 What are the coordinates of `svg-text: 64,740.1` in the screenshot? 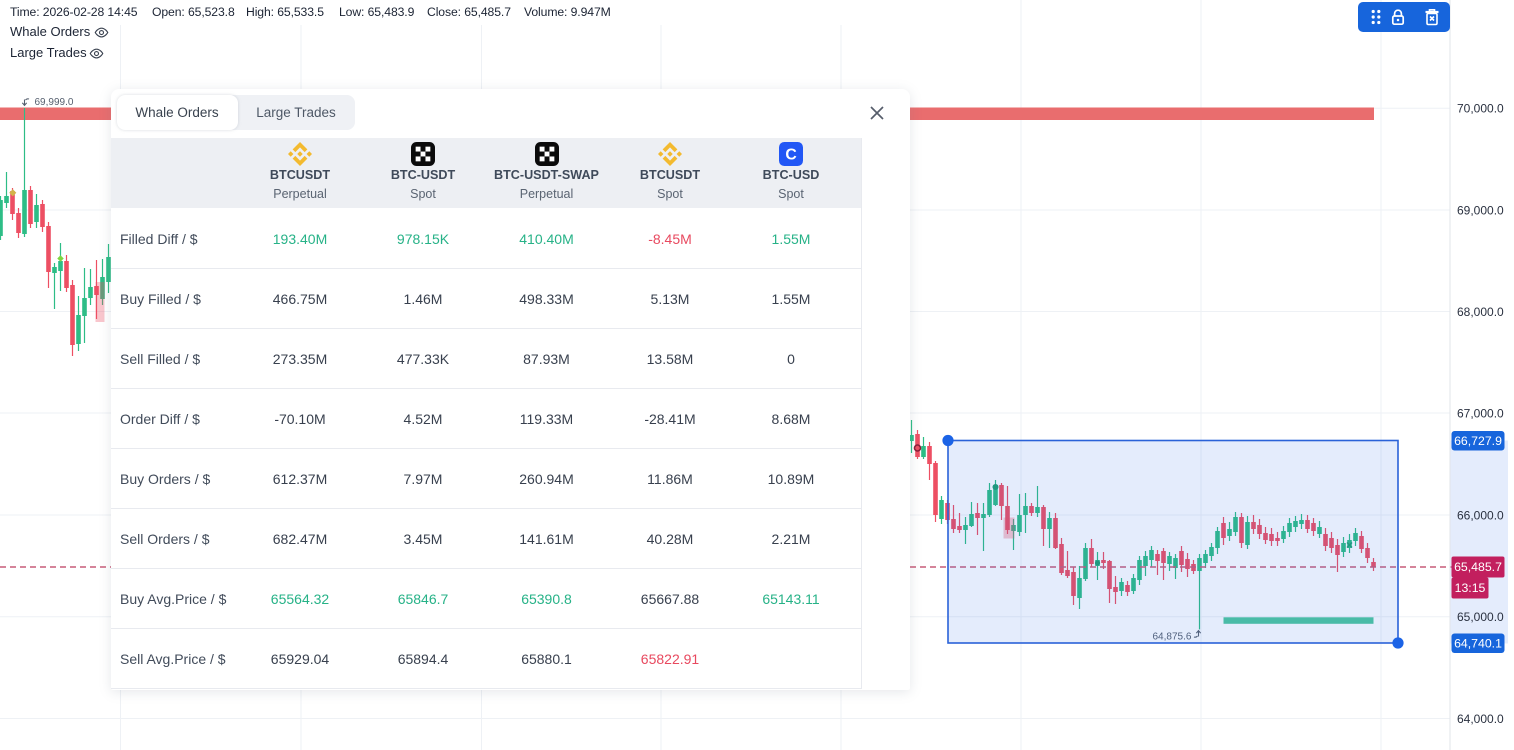 It's located at (1478, 643).